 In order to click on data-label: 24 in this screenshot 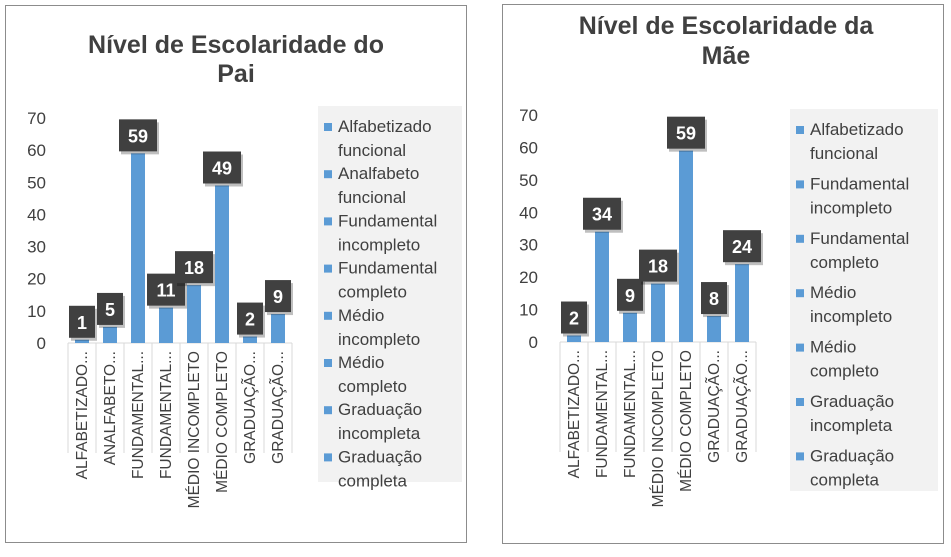, I will do `click(742, 247)`.